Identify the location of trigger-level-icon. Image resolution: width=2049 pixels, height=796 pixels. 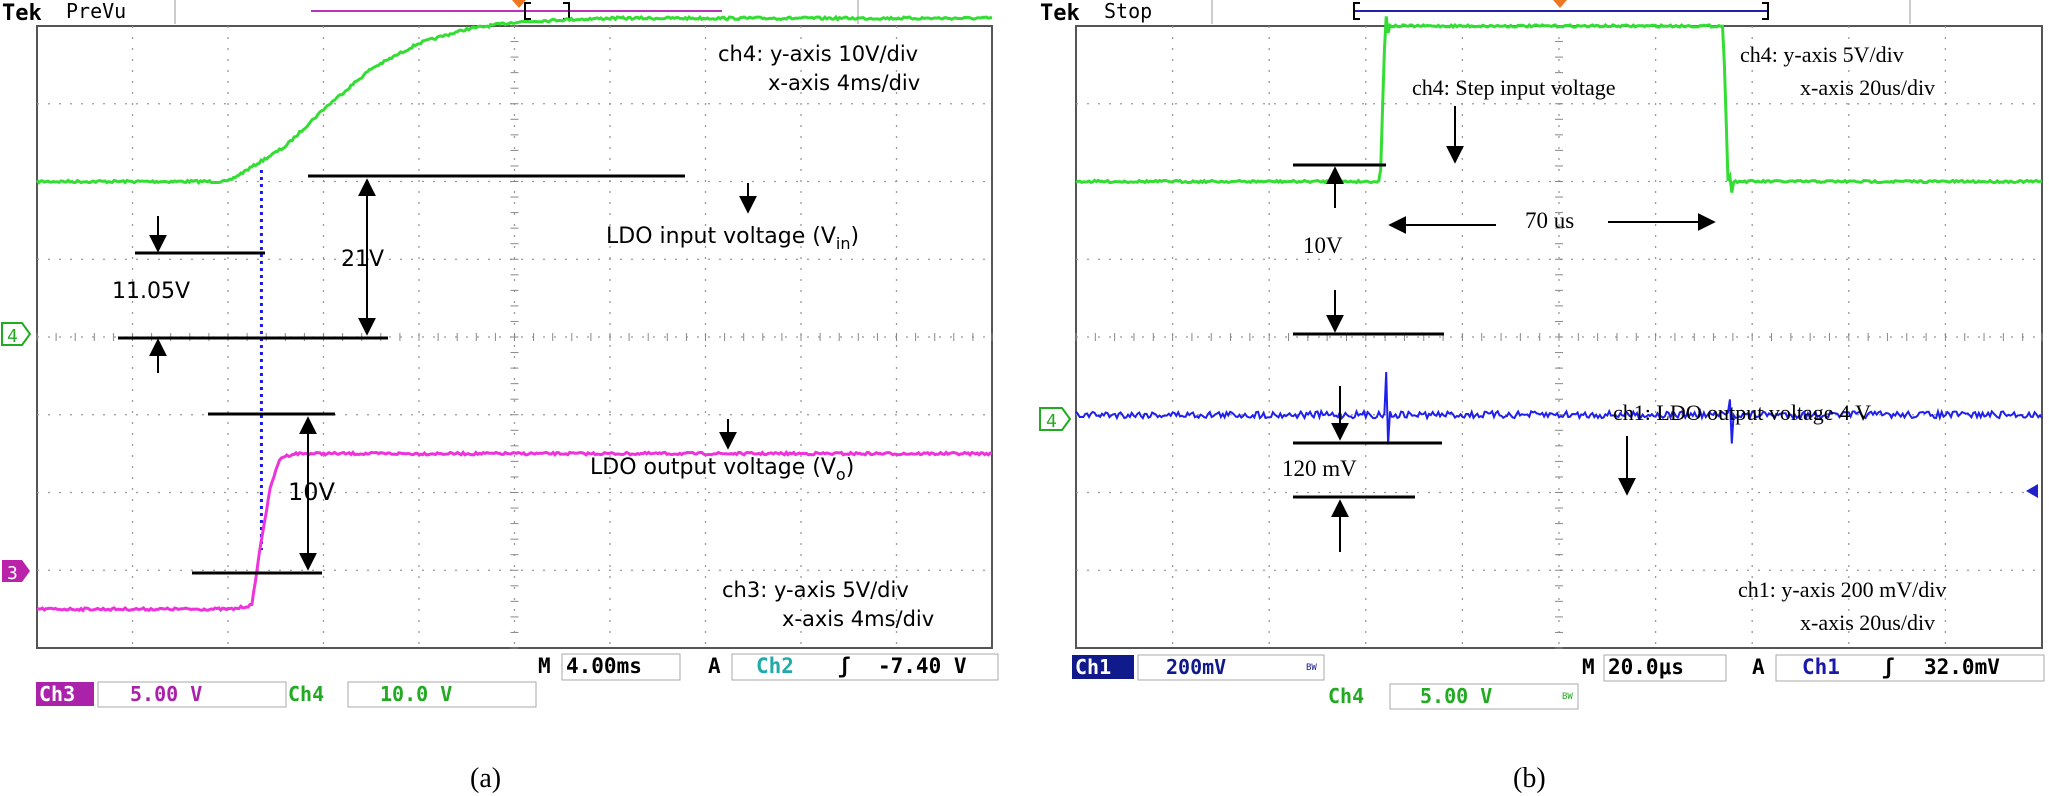
(2032, 491).